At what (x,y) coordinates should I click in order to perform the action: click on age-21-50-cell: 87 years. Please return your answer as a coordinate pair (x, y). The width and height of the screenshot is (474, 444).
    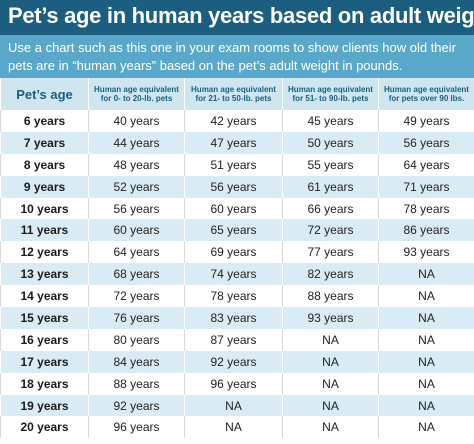
    Looking at the image, I should click on (233, 339).